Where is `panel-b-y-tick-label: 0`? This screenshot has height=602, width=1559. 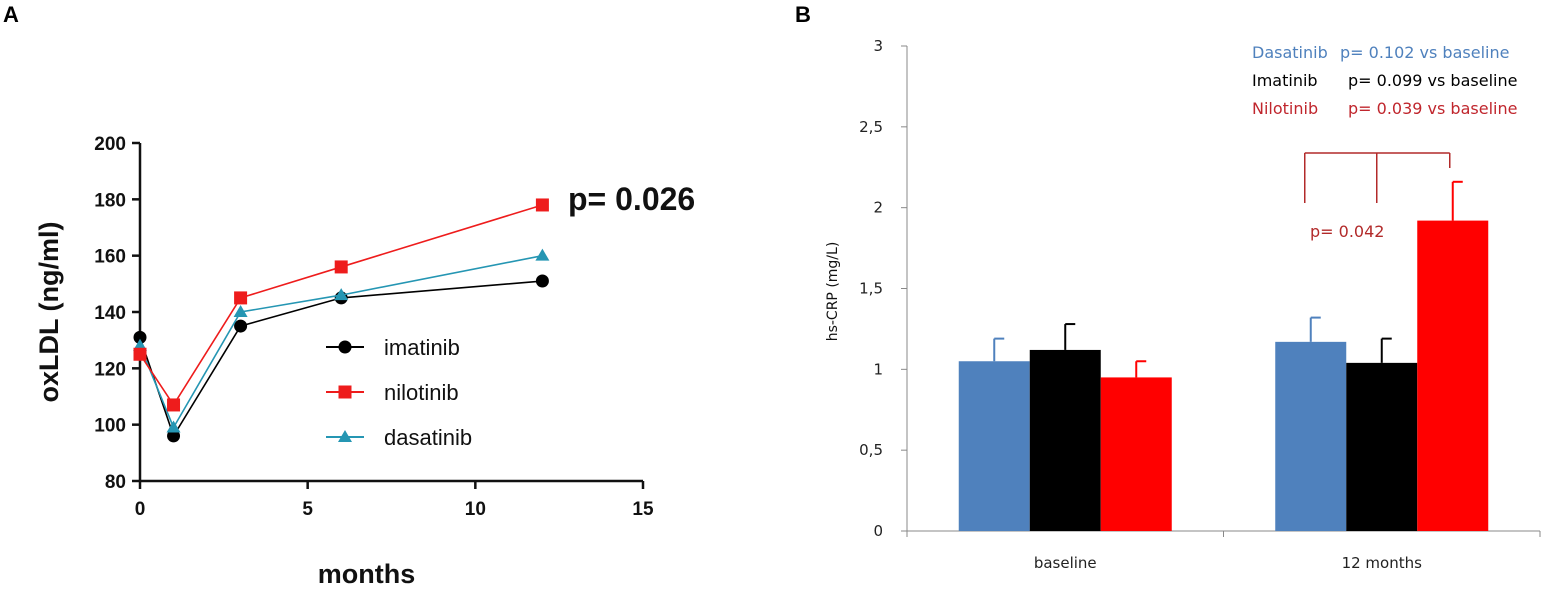 panel-b-y-tick-label: 0 is located at coordinates (878, 531).